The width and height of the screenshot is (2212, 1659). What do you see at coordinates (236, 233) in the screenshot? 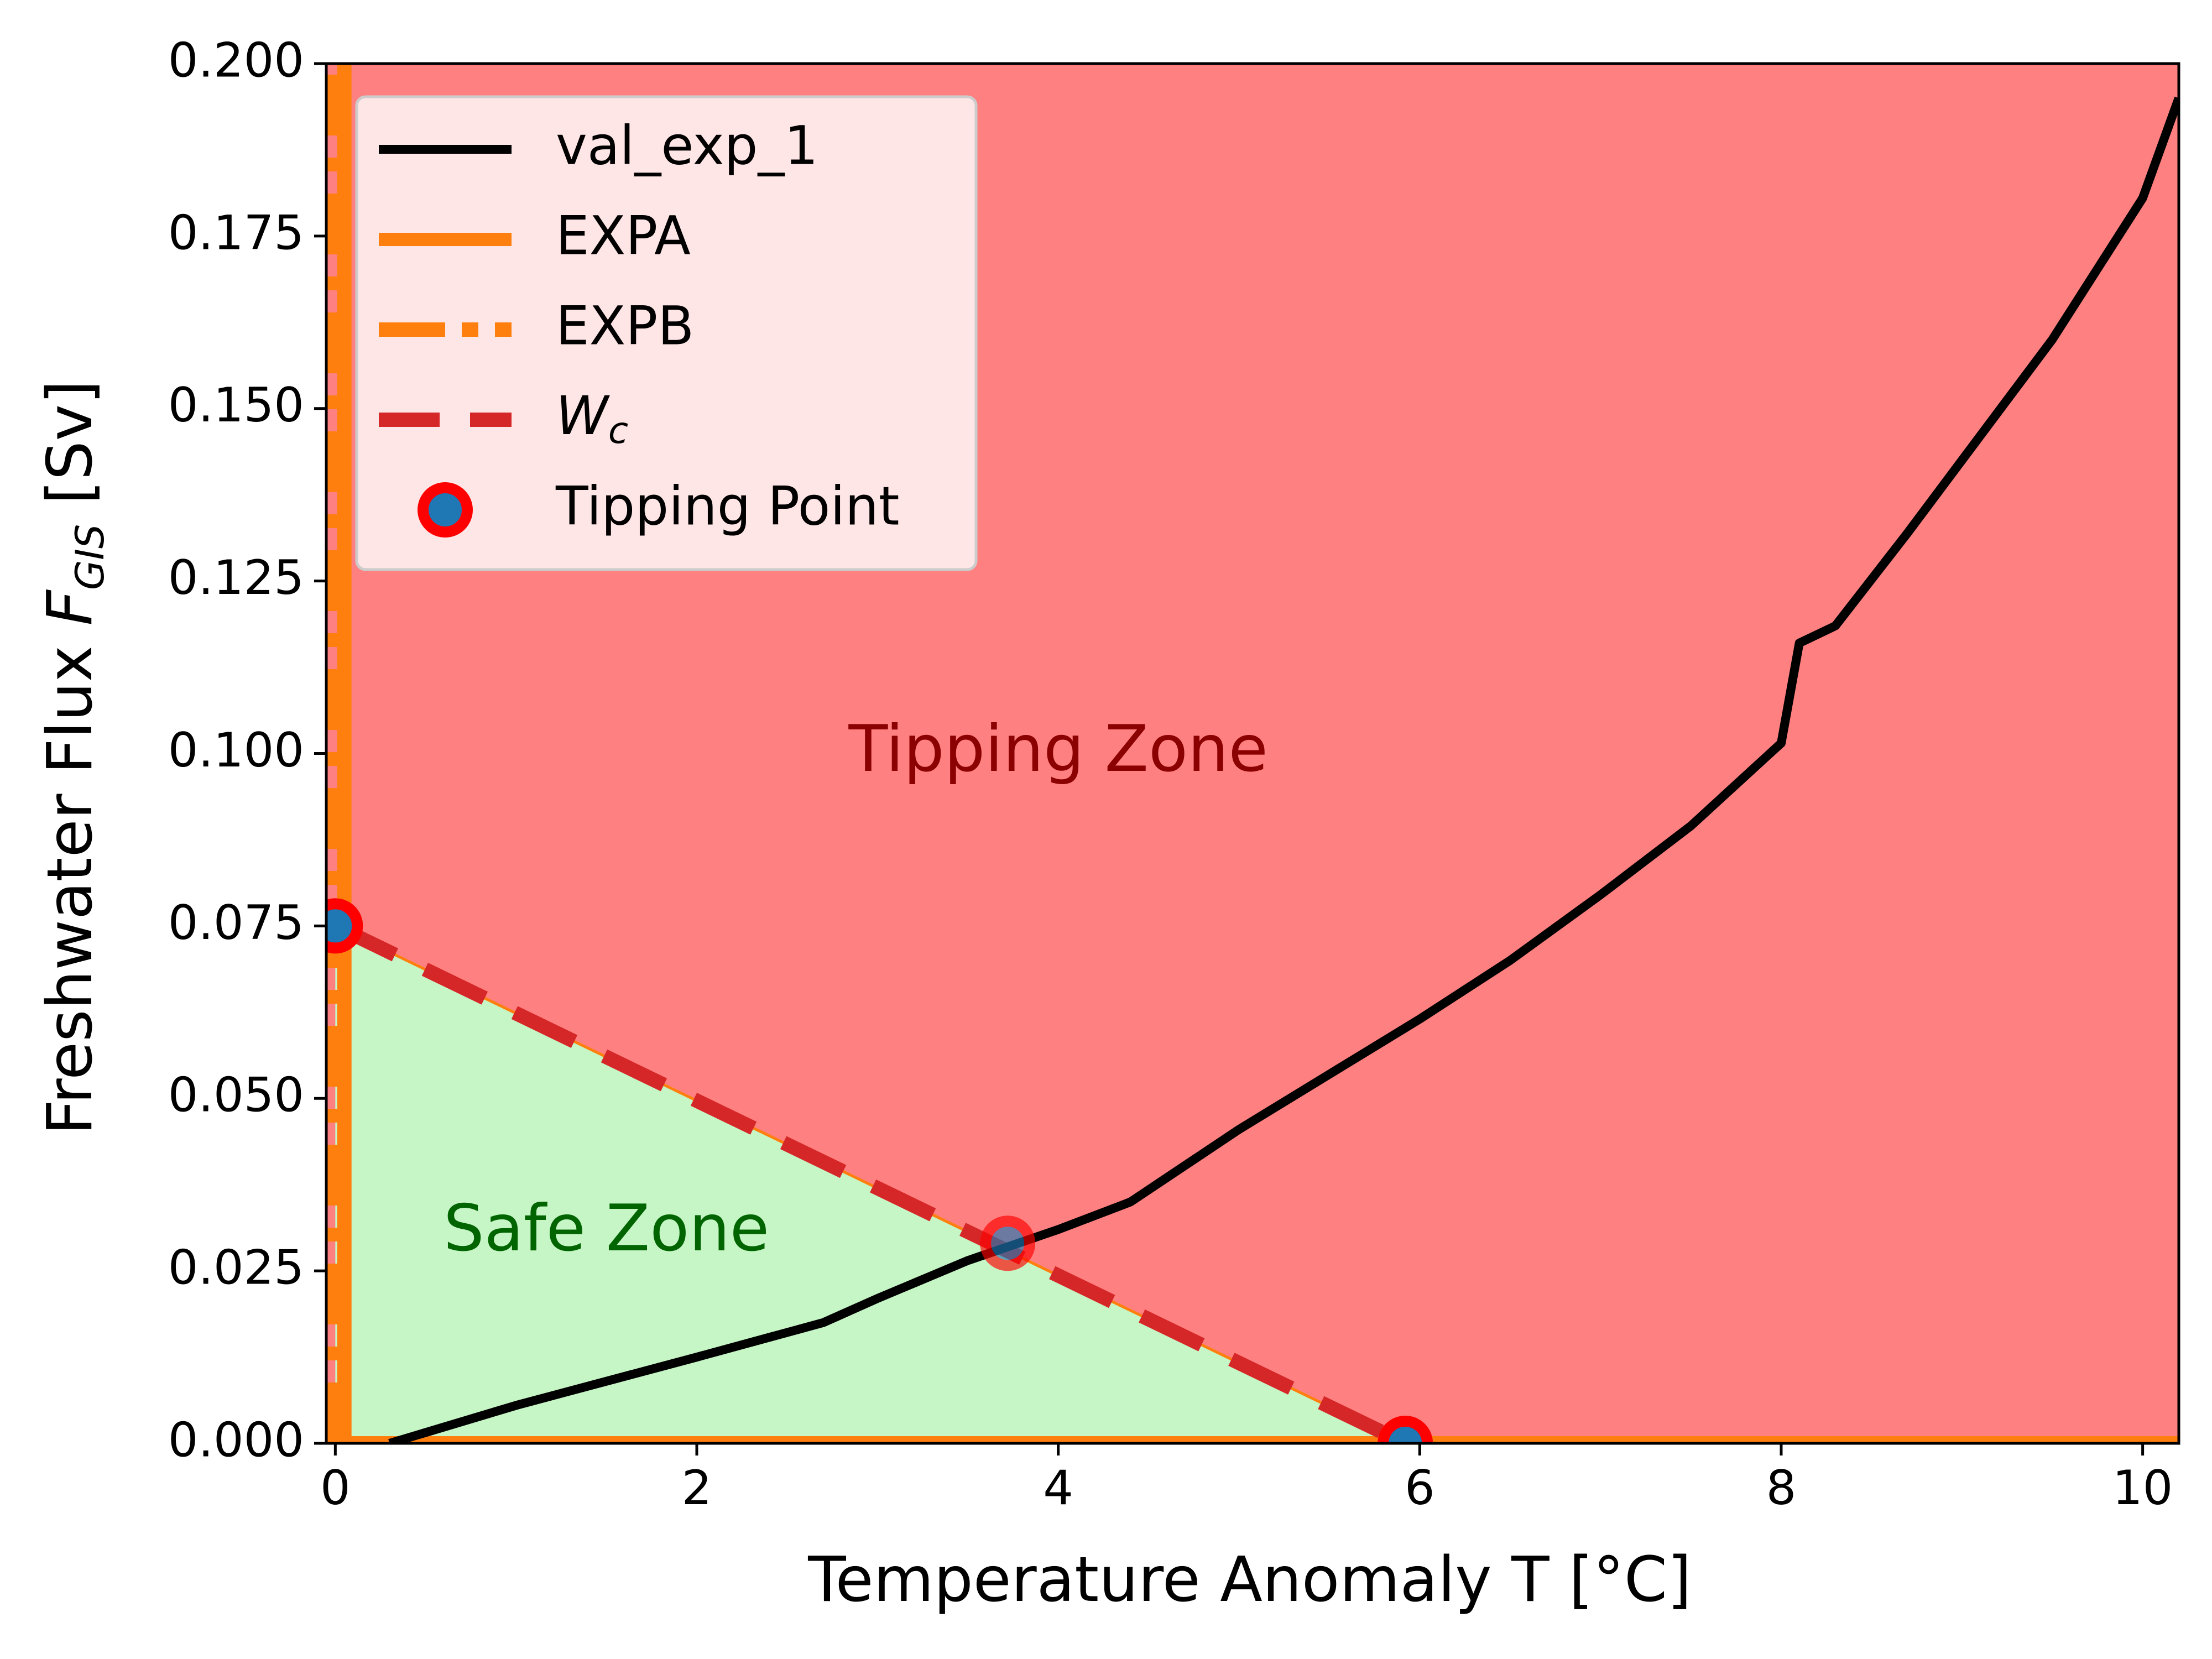
I see `y-tick-label: 0.175` at bounding box center [236, 233].